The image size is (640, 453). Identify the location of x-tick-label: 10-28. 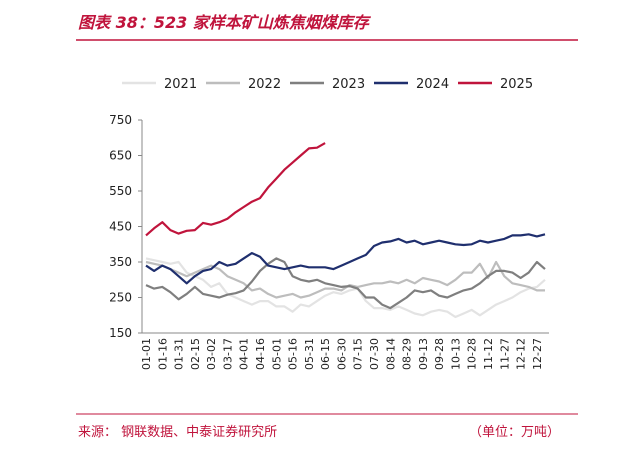
(472, 354).